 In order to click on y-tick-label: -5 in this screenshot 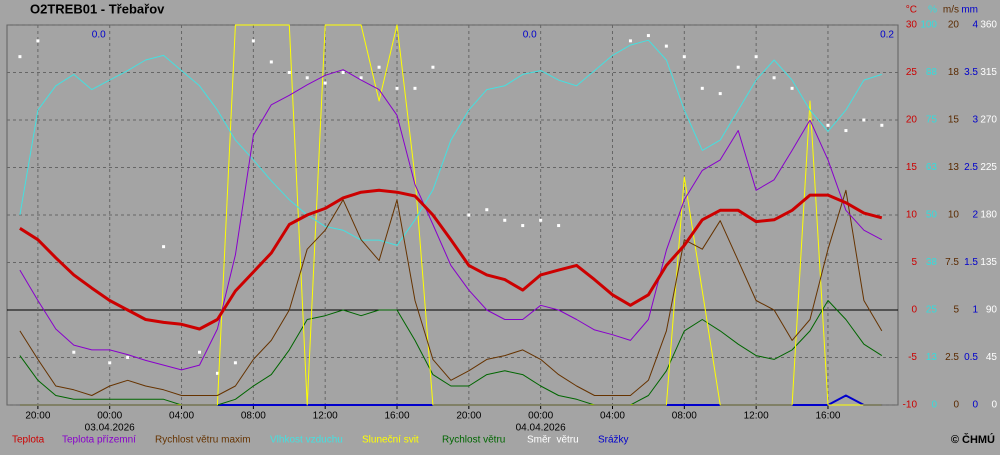, I will do `click(912, 357)`.